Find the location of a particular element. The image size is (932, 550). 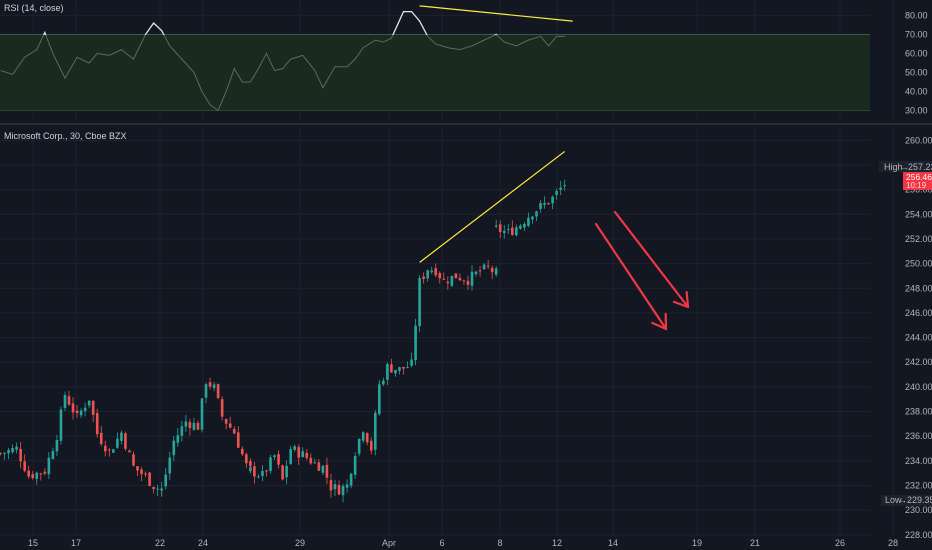

price-tick-label: 260.00 is located at coordinates (918, 140).